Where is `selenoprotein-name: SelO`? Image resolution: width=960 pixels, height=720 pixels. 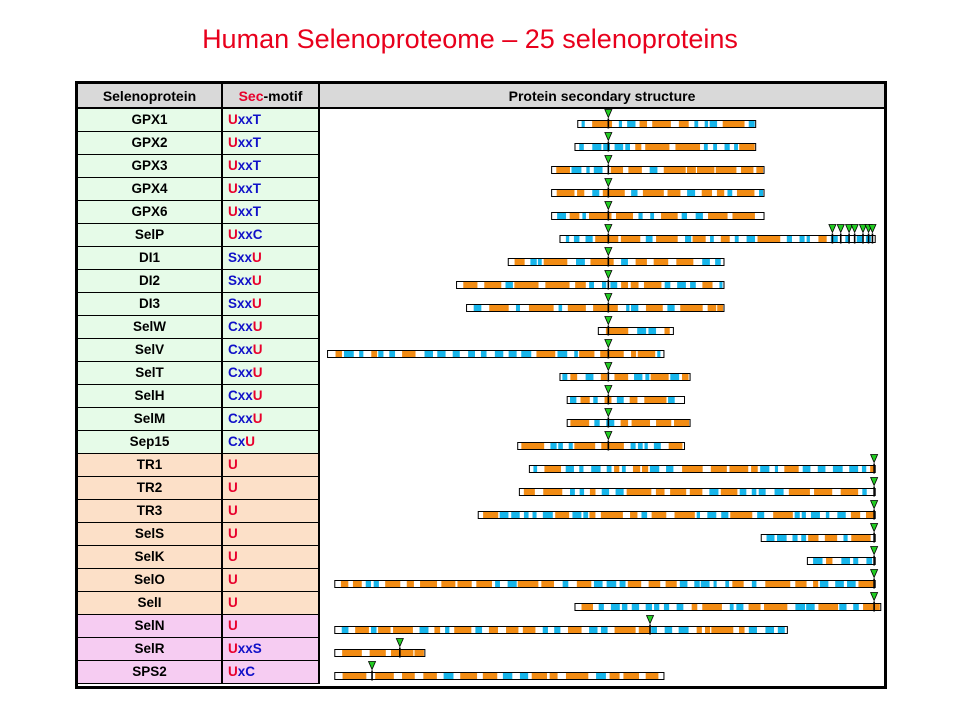
selenoprotein-name: SelO is located at coordinates (150, 580).